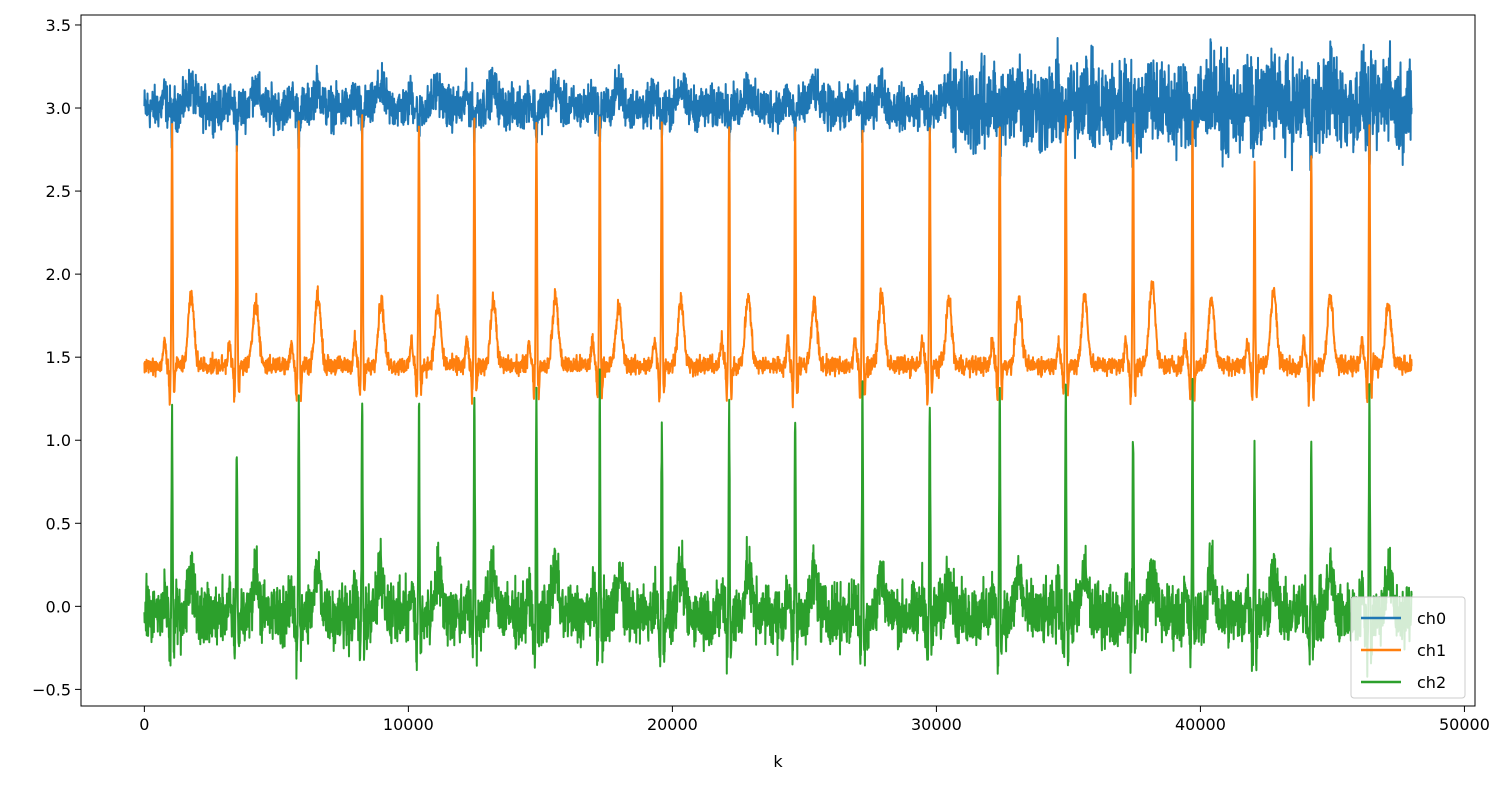 The width and height of the screenshot is (1512, 785). Describe the element at coordinates (58, 191) in the screenshot. I see `y-tick-label: 2.5` at that location.